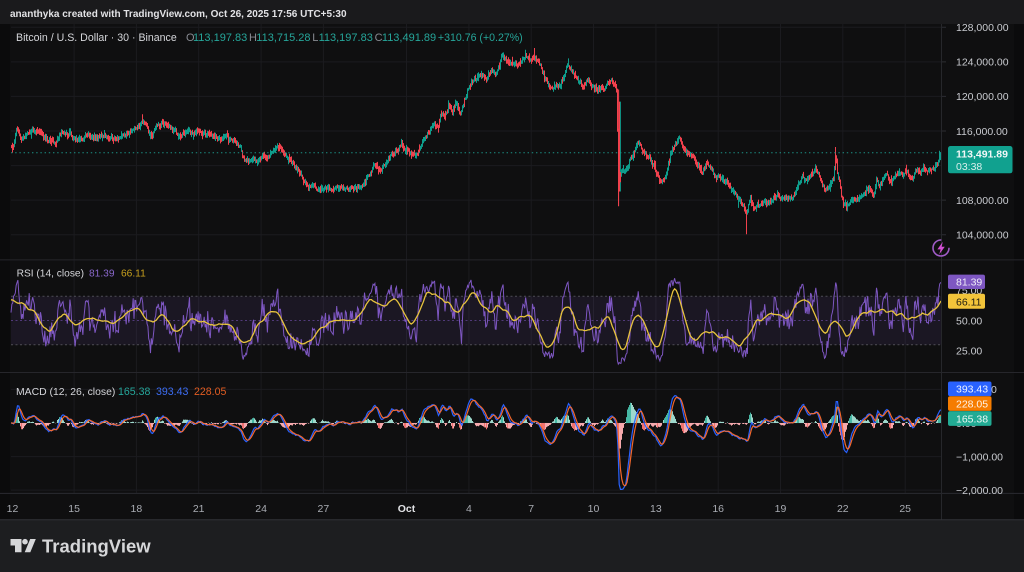 The image size is (1024, 572). Describe the element at coordinates (969, 321) in the screenshot. I see `svg-text: 50.00` at that location.